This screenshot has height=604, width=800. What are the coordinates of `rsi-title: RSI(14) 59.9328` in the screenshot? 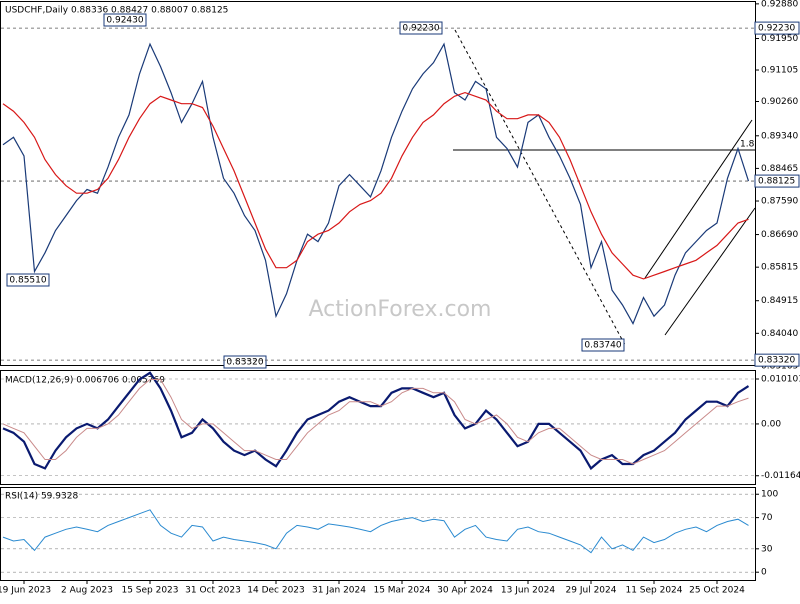 It's located at (41, 497).